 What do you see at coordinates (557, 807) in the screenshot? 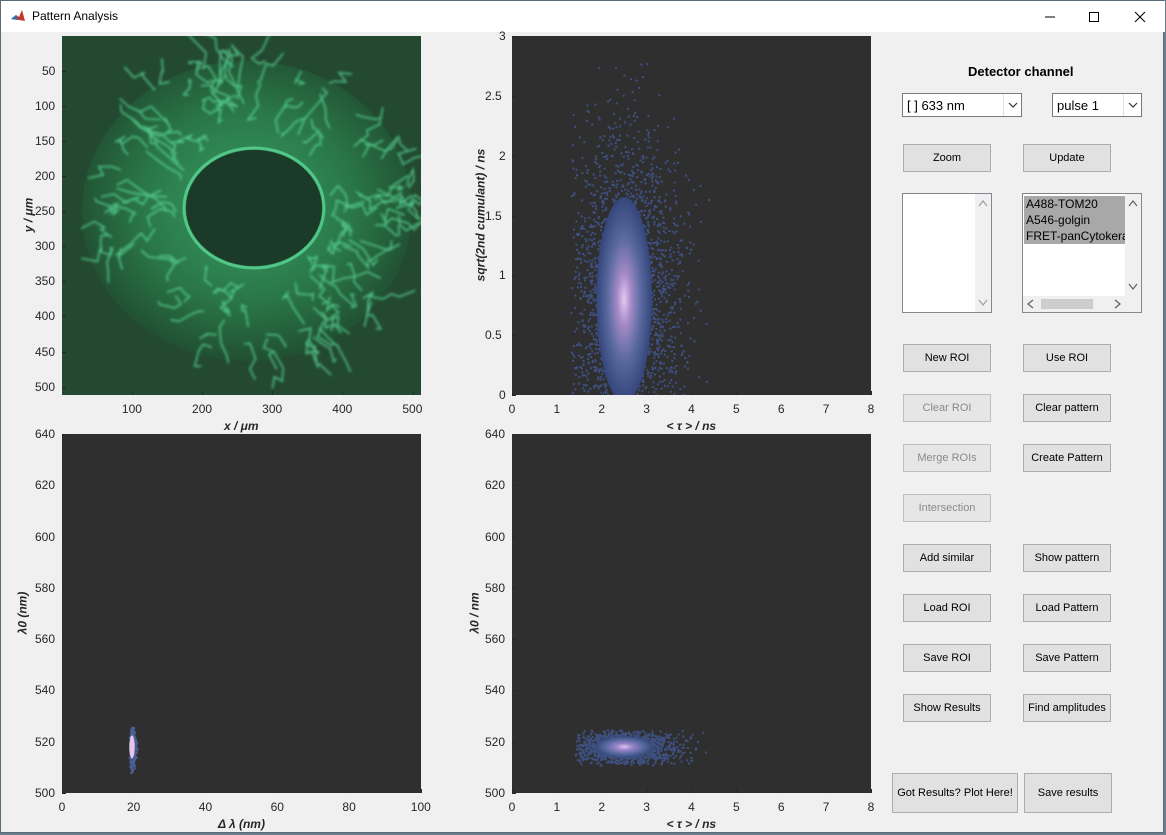
I see `x-tick-label: 1` at bounding box center [557, 807].